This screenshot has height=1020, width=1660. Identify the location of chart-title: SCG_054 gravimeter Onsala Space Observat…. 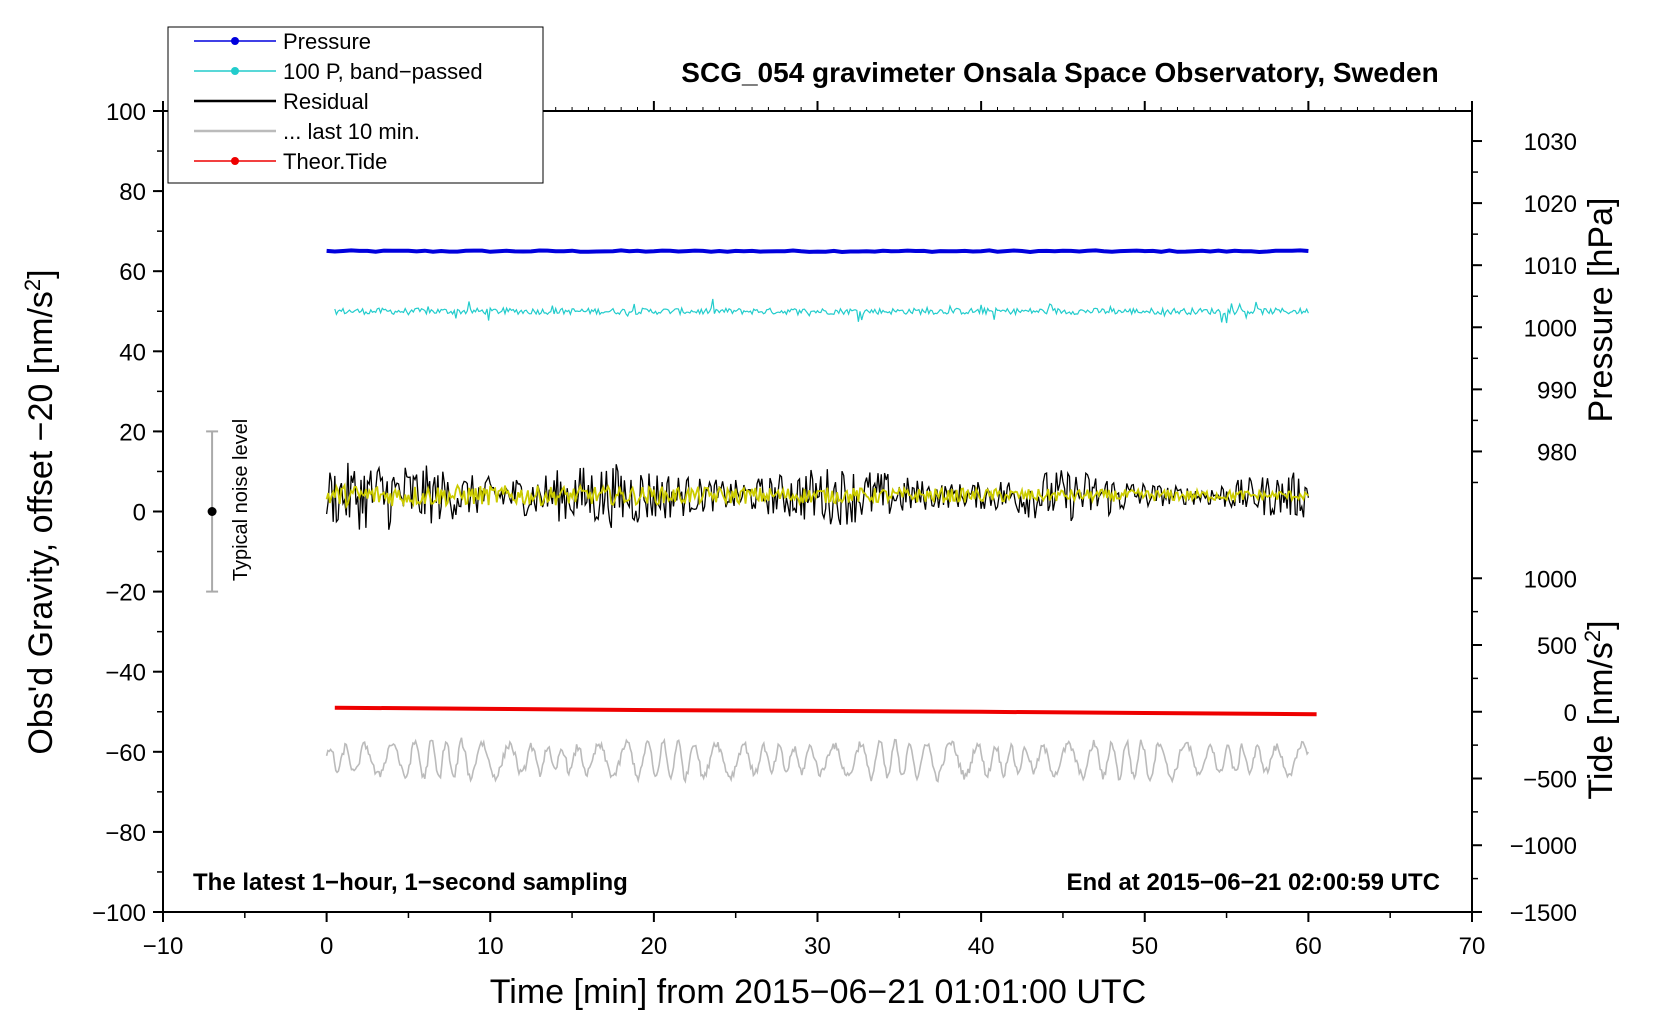
(1059, 72).